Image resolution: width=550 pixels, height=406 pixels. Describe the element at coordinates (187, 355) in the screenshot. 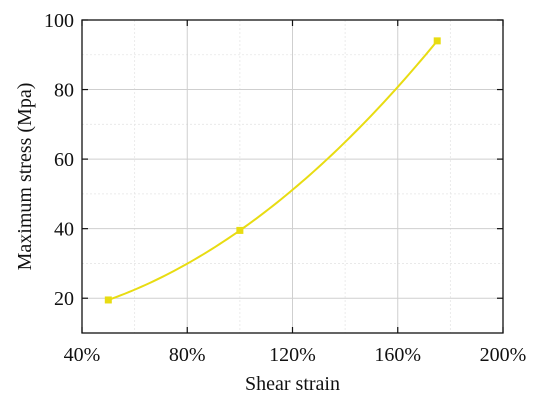

I see `x-tick-label: 80%` at that location.